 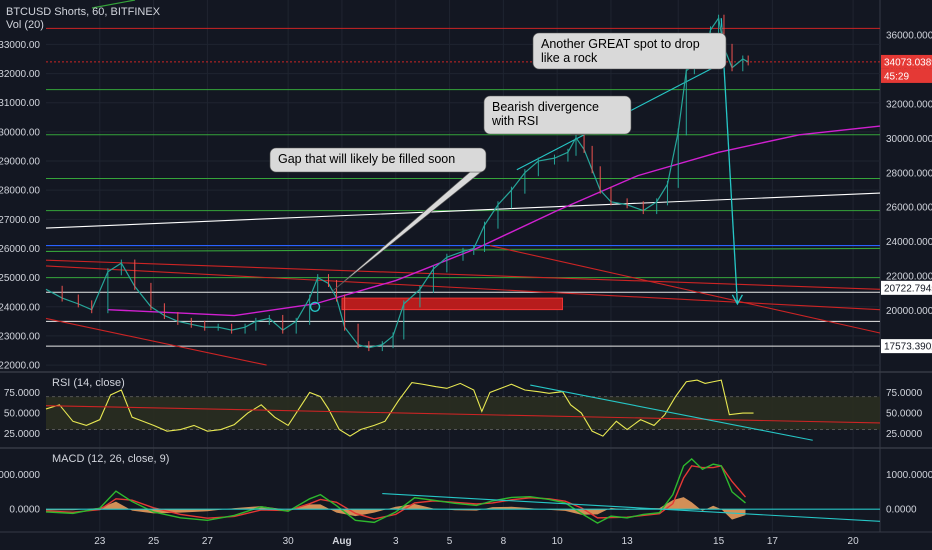 What do you see at coordinates (558, 541) in the screenshot?
I see `time-tick-label: 10` at bounding box center [558, 541].